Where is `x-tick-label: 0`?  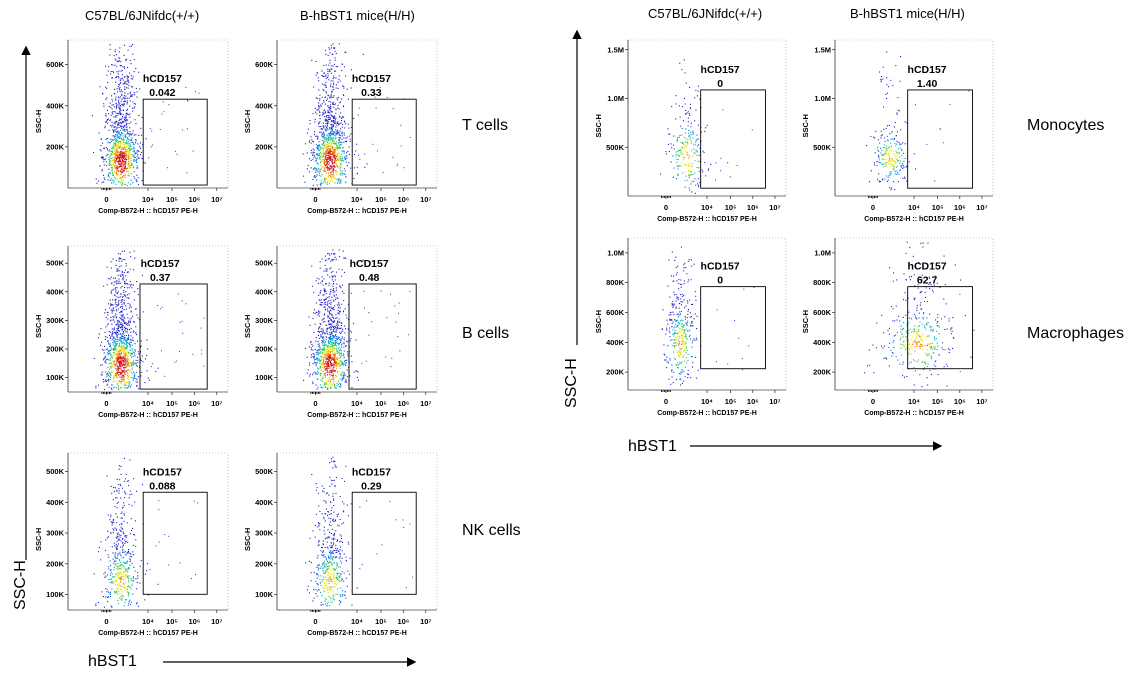 x-tick-label: 0 is located at coordinates (315, 199).